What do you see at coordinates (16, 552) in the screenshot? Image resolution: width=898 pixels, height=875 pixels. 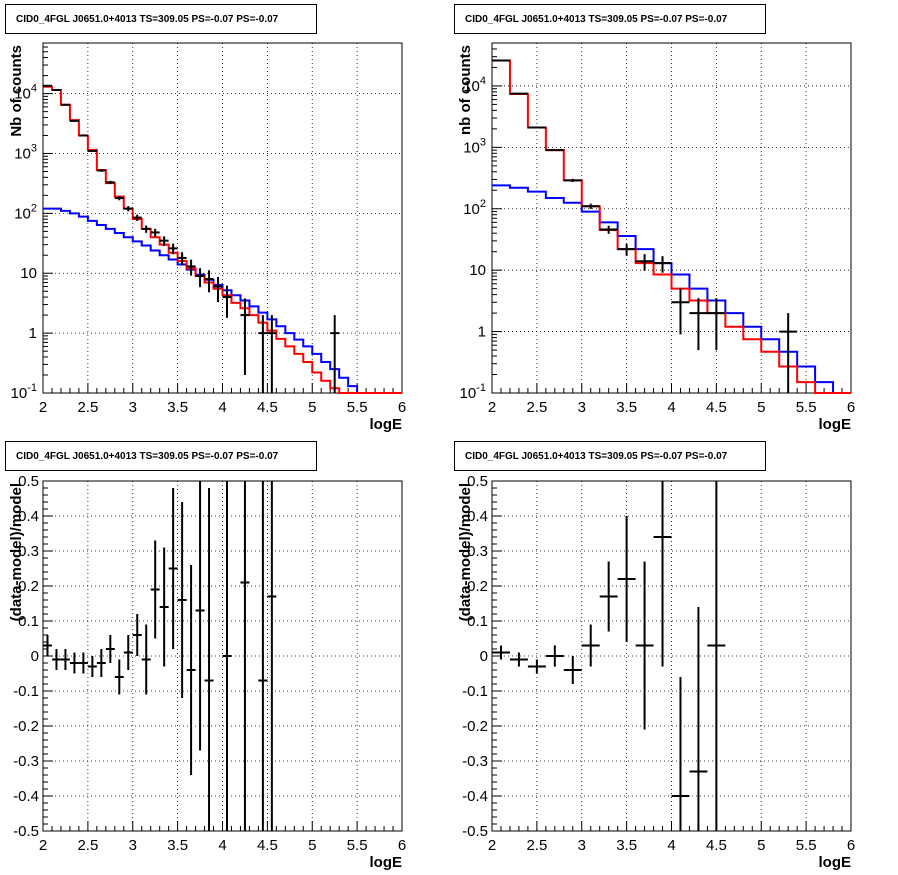 I see `y-axis-label: (data-model)/model` at bounding box center [16, 552].